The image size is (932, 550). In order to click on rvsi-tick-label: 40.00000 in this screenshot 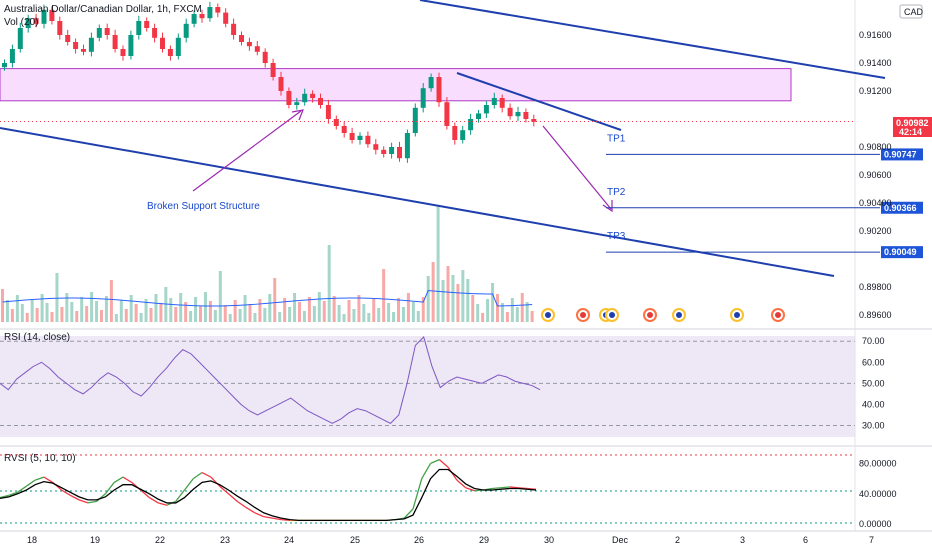, I will do `click(878, 494)`.